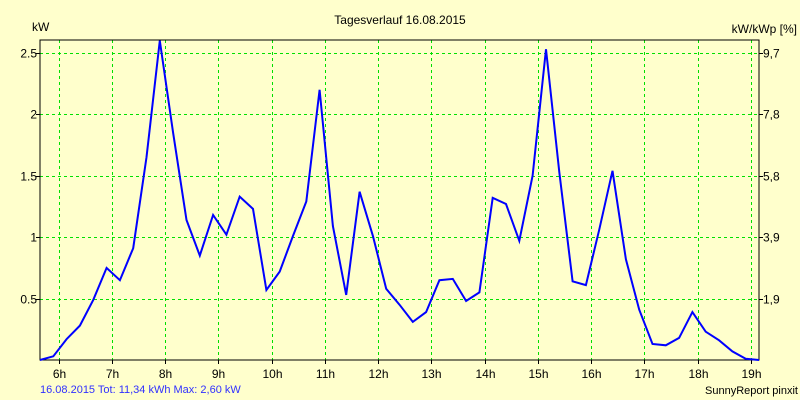 This screenshot has height=400, width=800. What do you see at coordinates (400, 20) in the screenshot?
I see `chart-title: Tagesverlauf 16.08.2015` at bounding box center [400, 20].